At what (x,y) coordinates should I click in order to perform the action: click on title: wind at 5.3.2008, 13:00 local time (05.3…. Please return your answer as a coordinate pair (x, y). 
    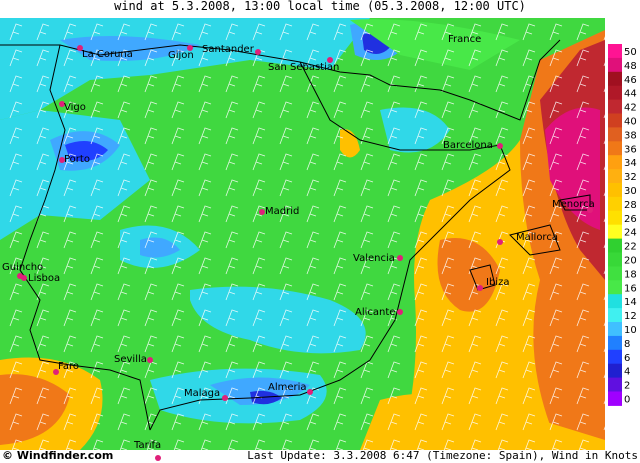
    Looking at the image, I should click on (320, 6).